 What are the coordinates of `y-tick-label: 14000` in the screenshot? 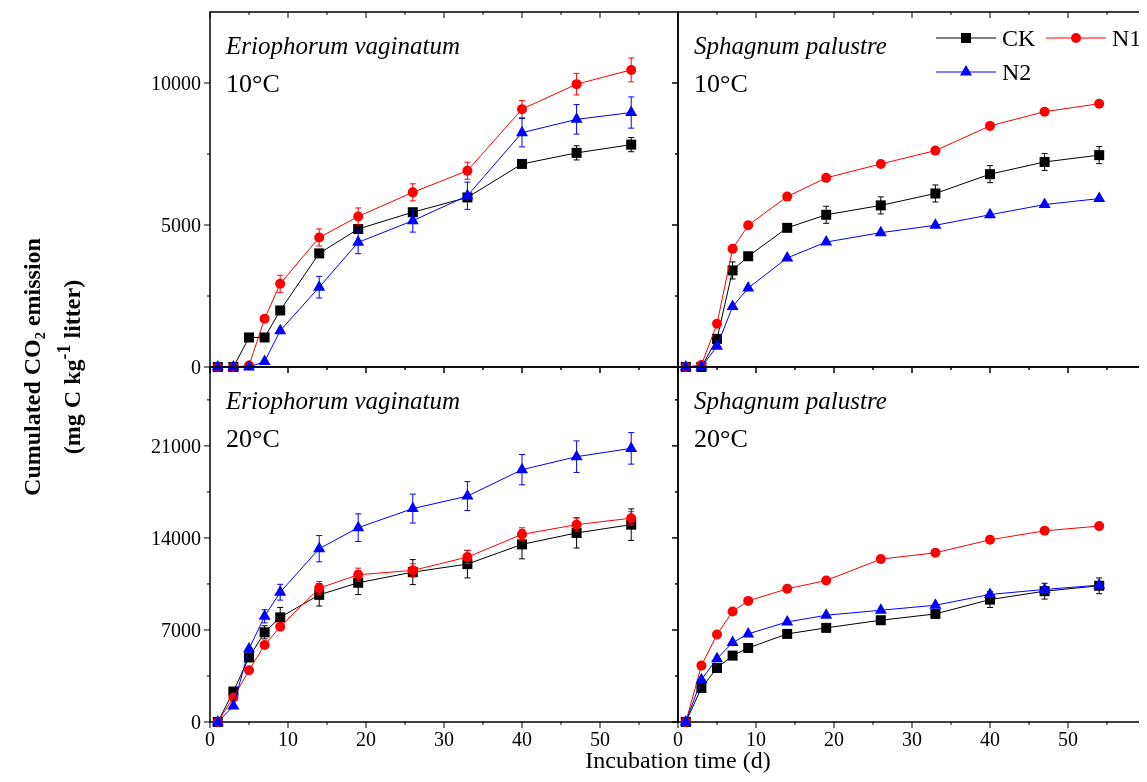 It's located at (176, 537).